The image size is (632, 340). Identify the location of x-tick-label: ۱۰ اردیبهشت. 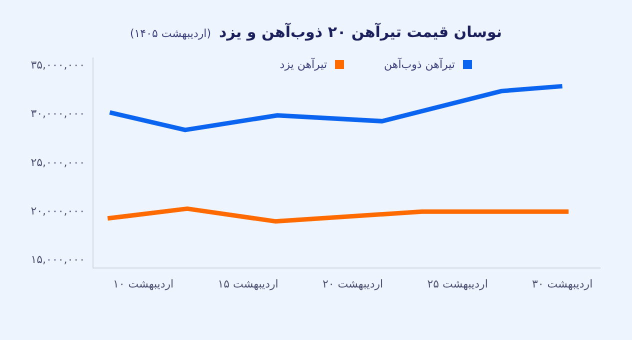
(143, 283).